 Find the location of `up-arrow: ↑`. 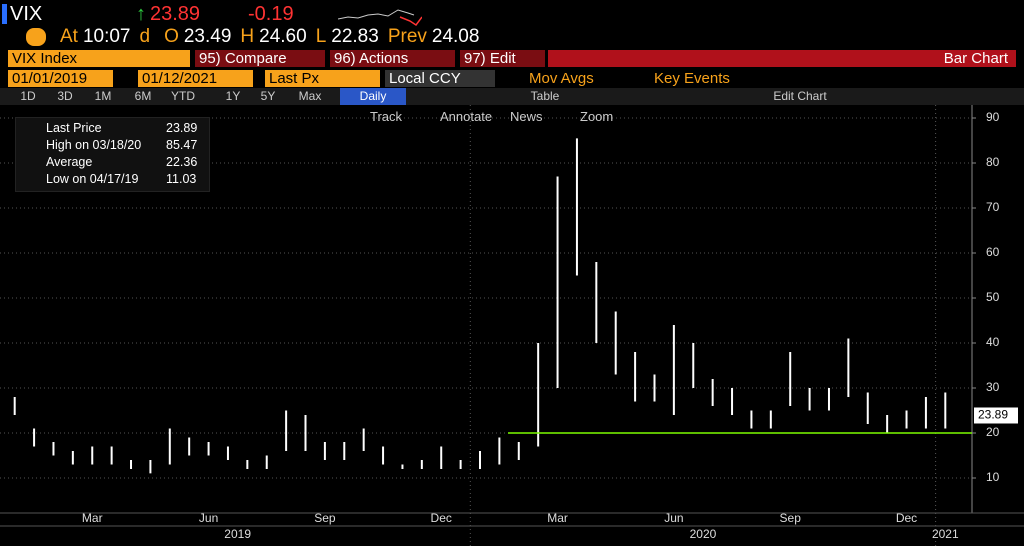

up-arrow: ↑ is located at coordinates (141, 14).